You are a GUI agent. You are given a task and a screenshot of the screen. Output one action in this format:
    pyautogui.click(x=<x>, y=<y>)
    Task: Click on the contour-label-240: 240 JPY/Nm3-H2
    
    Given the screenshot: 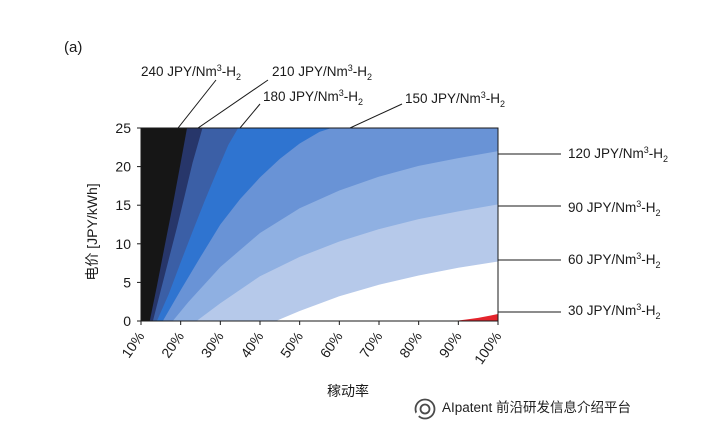 What is the action you would take?
    pyautogui.click(x=191, y=72)
    